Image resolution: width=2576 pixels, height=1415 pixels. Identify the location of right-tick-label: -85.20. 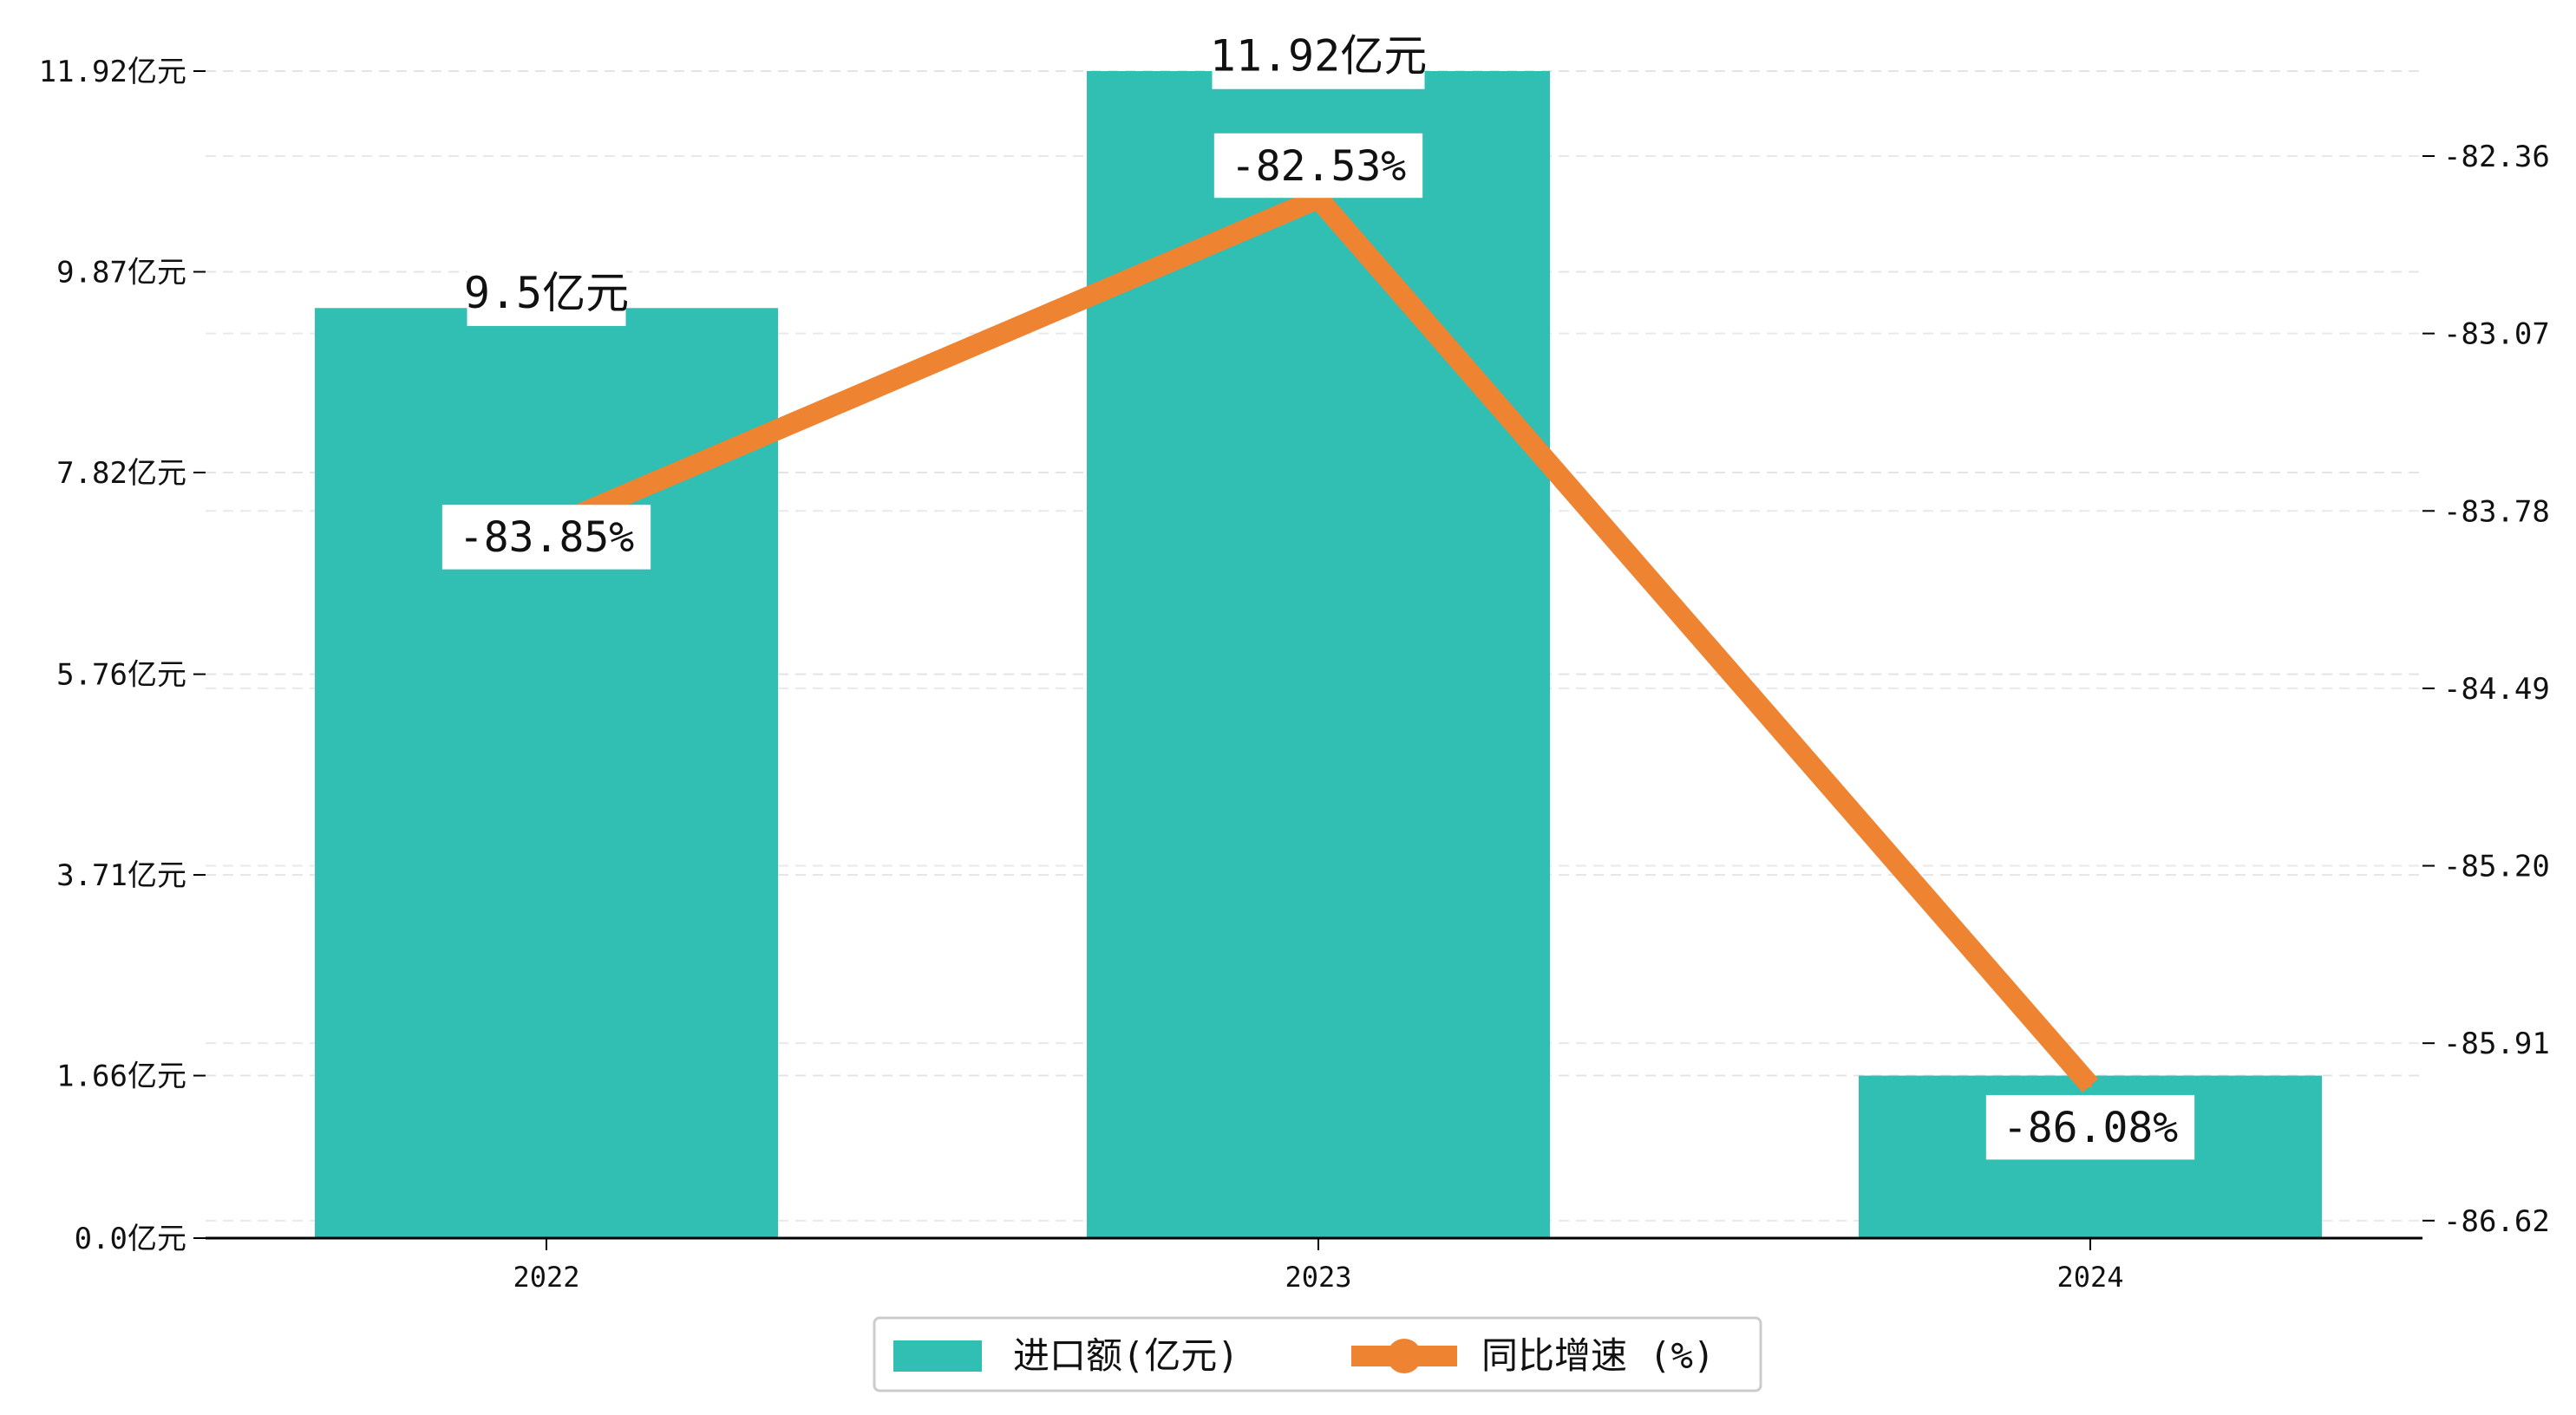
(2496, 867).